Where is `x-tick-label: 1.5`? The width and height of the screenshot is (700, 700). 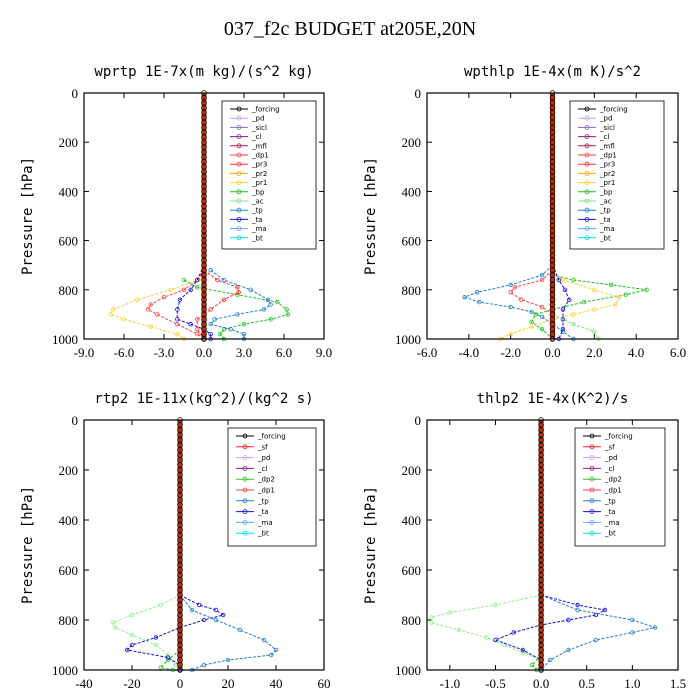
x-tick-label: 1.5 is located at coordinates (678, 683).